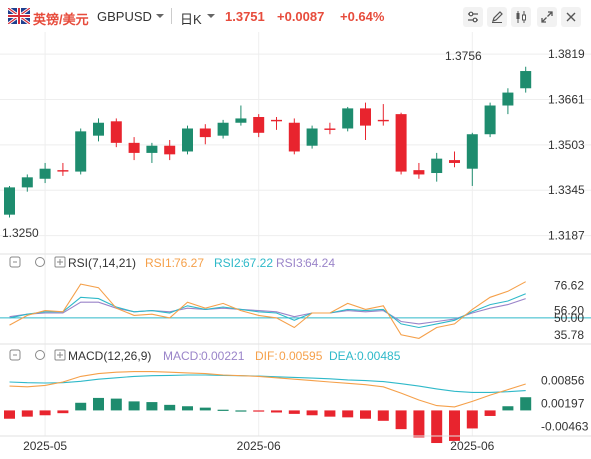  Describe the element at coordinates (301, 356) in the screenshot. I see `dif-legend-value: 0.00595` at that location.